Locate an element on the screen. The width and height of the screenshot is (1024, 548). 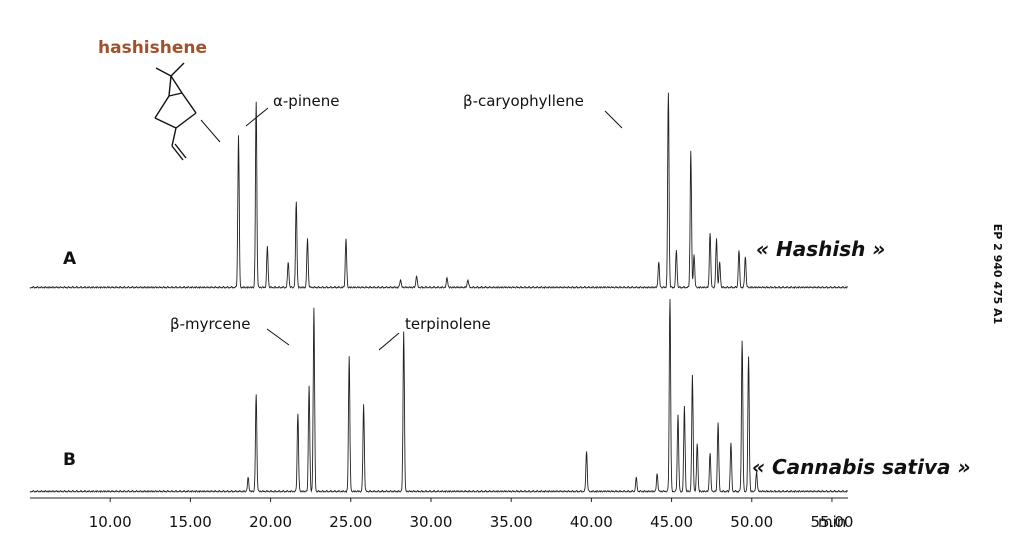
label-beta-myrcene: β-myrcene is located at coordinates (210, 324).